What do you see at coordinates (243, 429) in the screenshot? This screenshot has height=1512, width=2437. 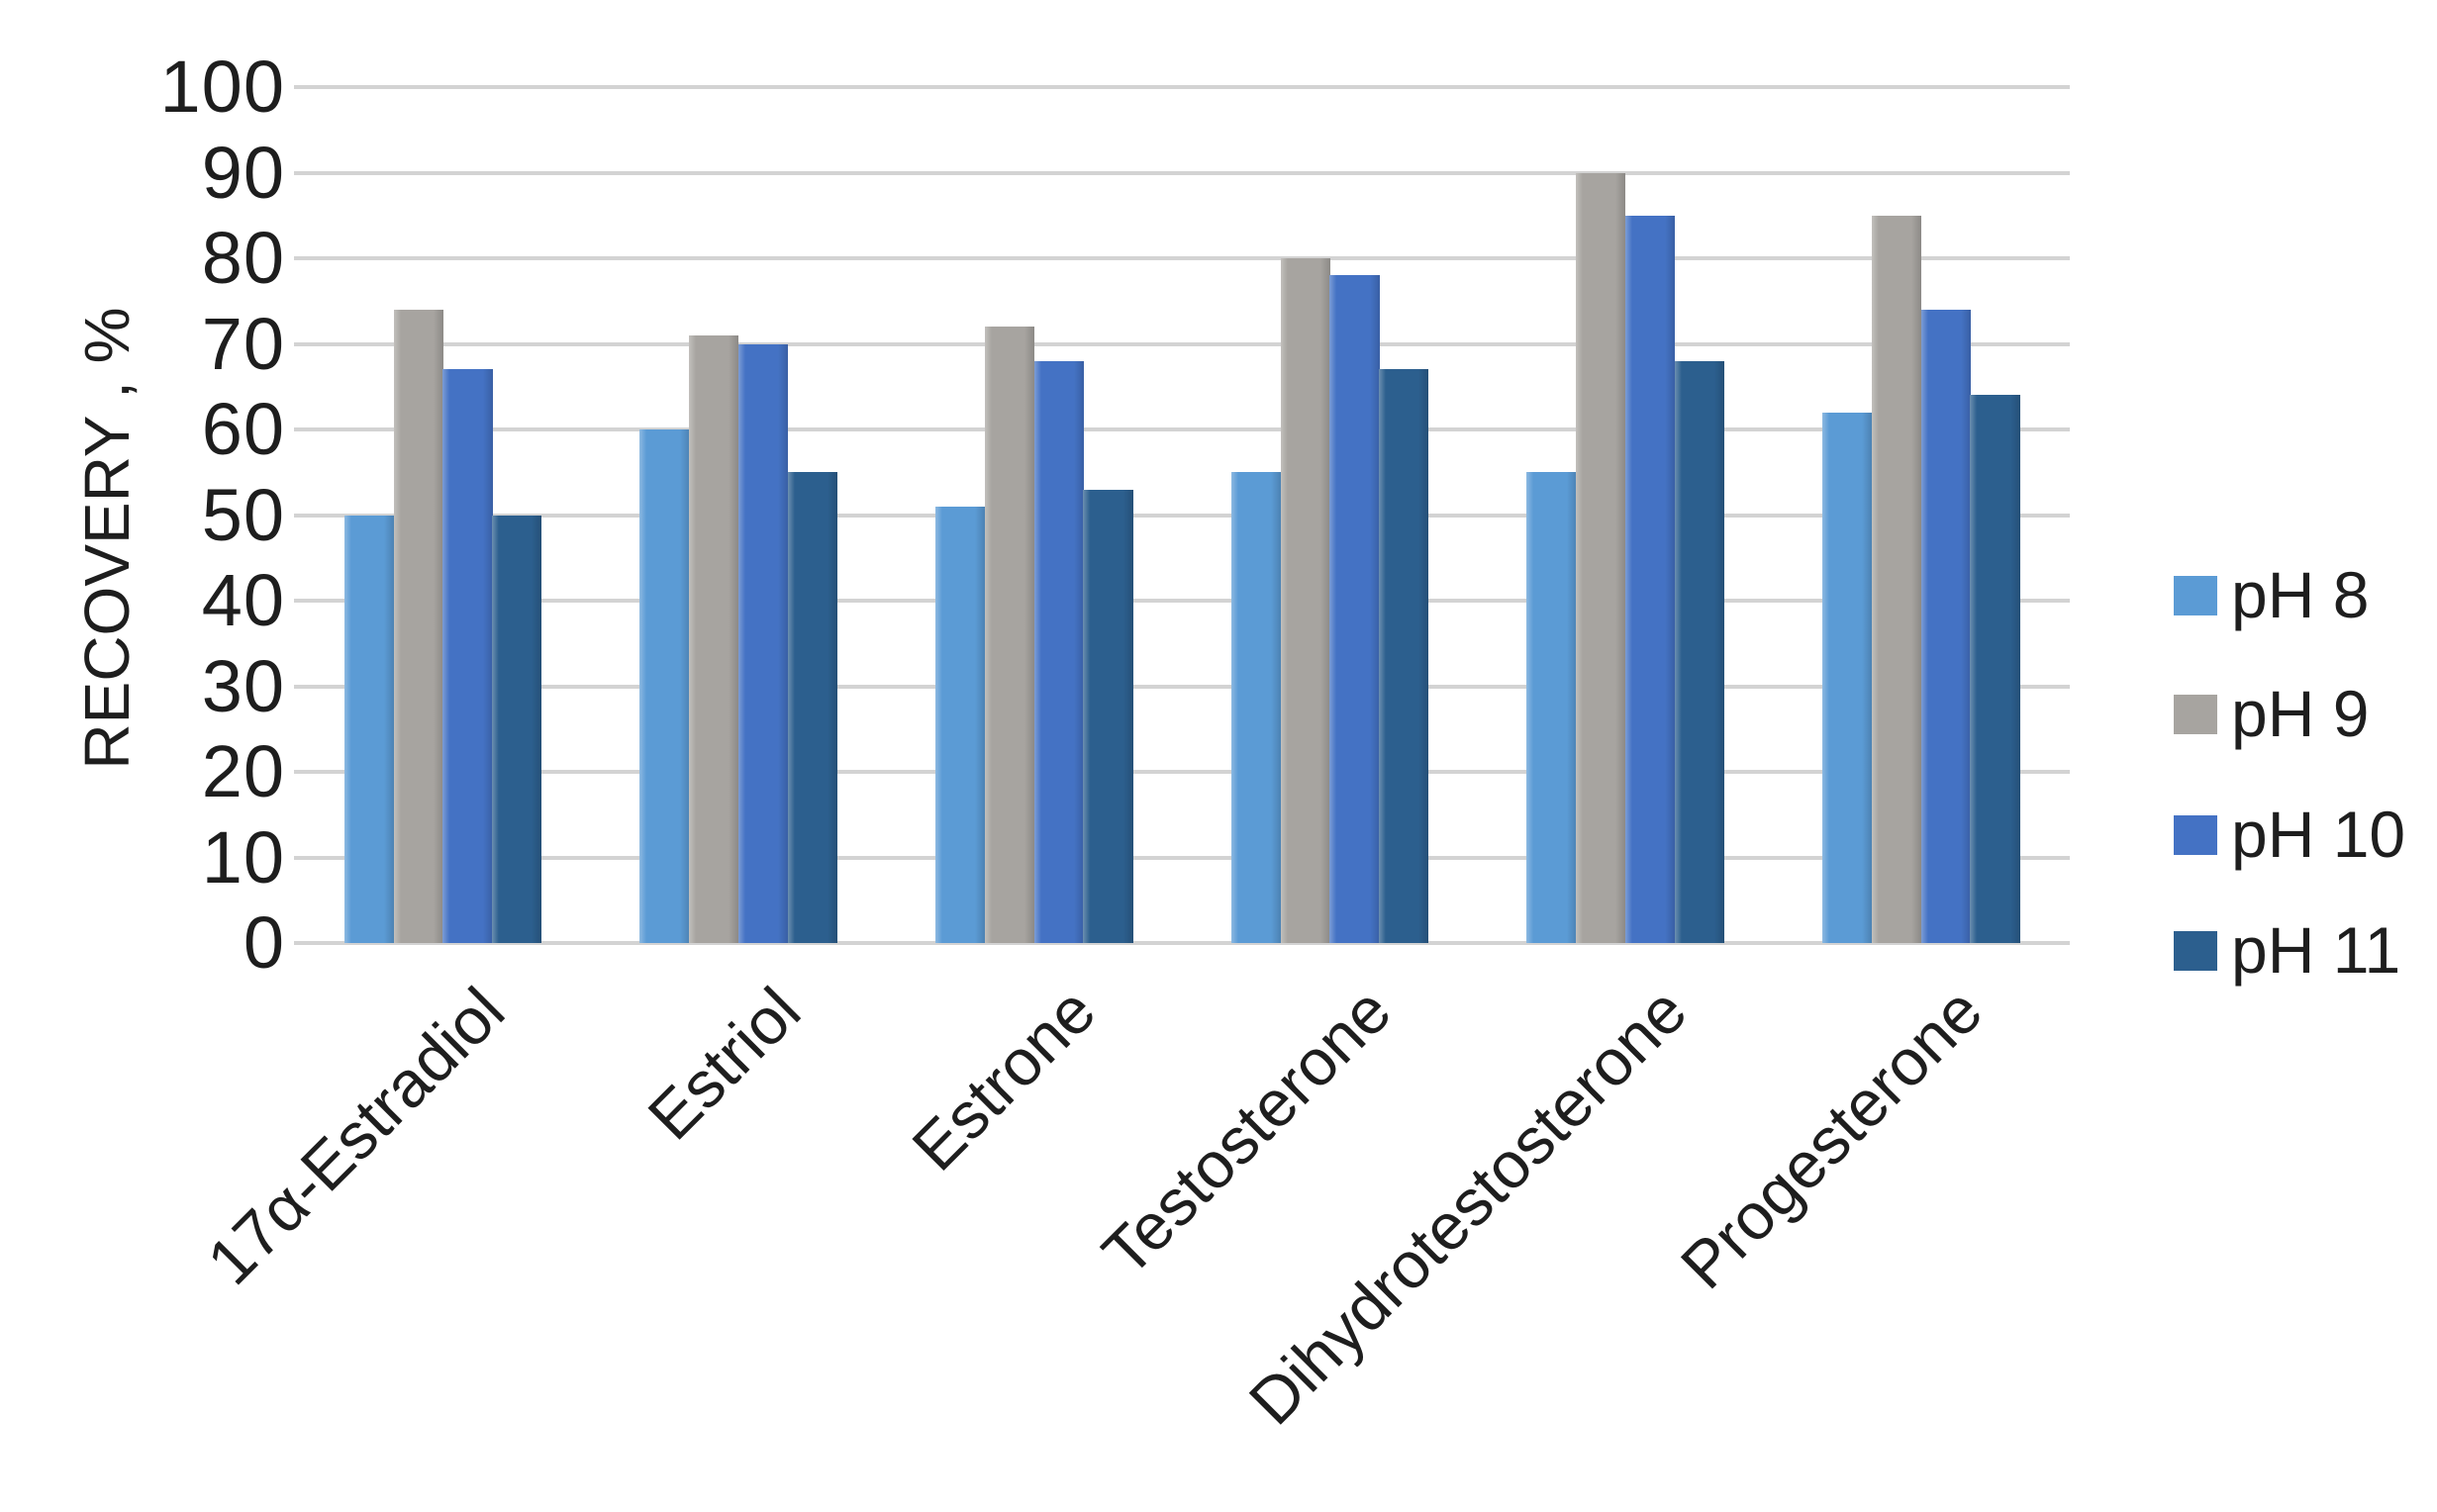 I see `y-tick-label: 60` at bounding box center [243, 429].